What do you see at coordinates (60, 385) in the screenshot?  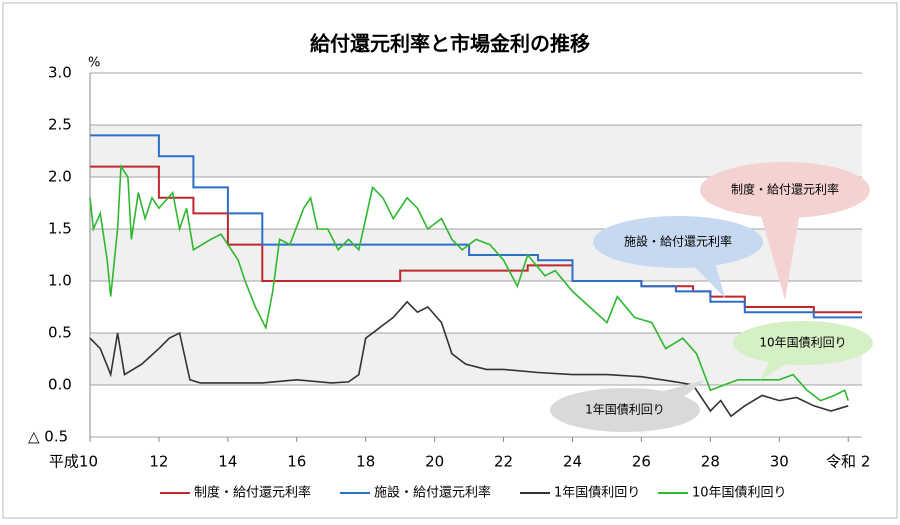 I see `y-tick-label: 0.0` at bounding box center [60, 385].